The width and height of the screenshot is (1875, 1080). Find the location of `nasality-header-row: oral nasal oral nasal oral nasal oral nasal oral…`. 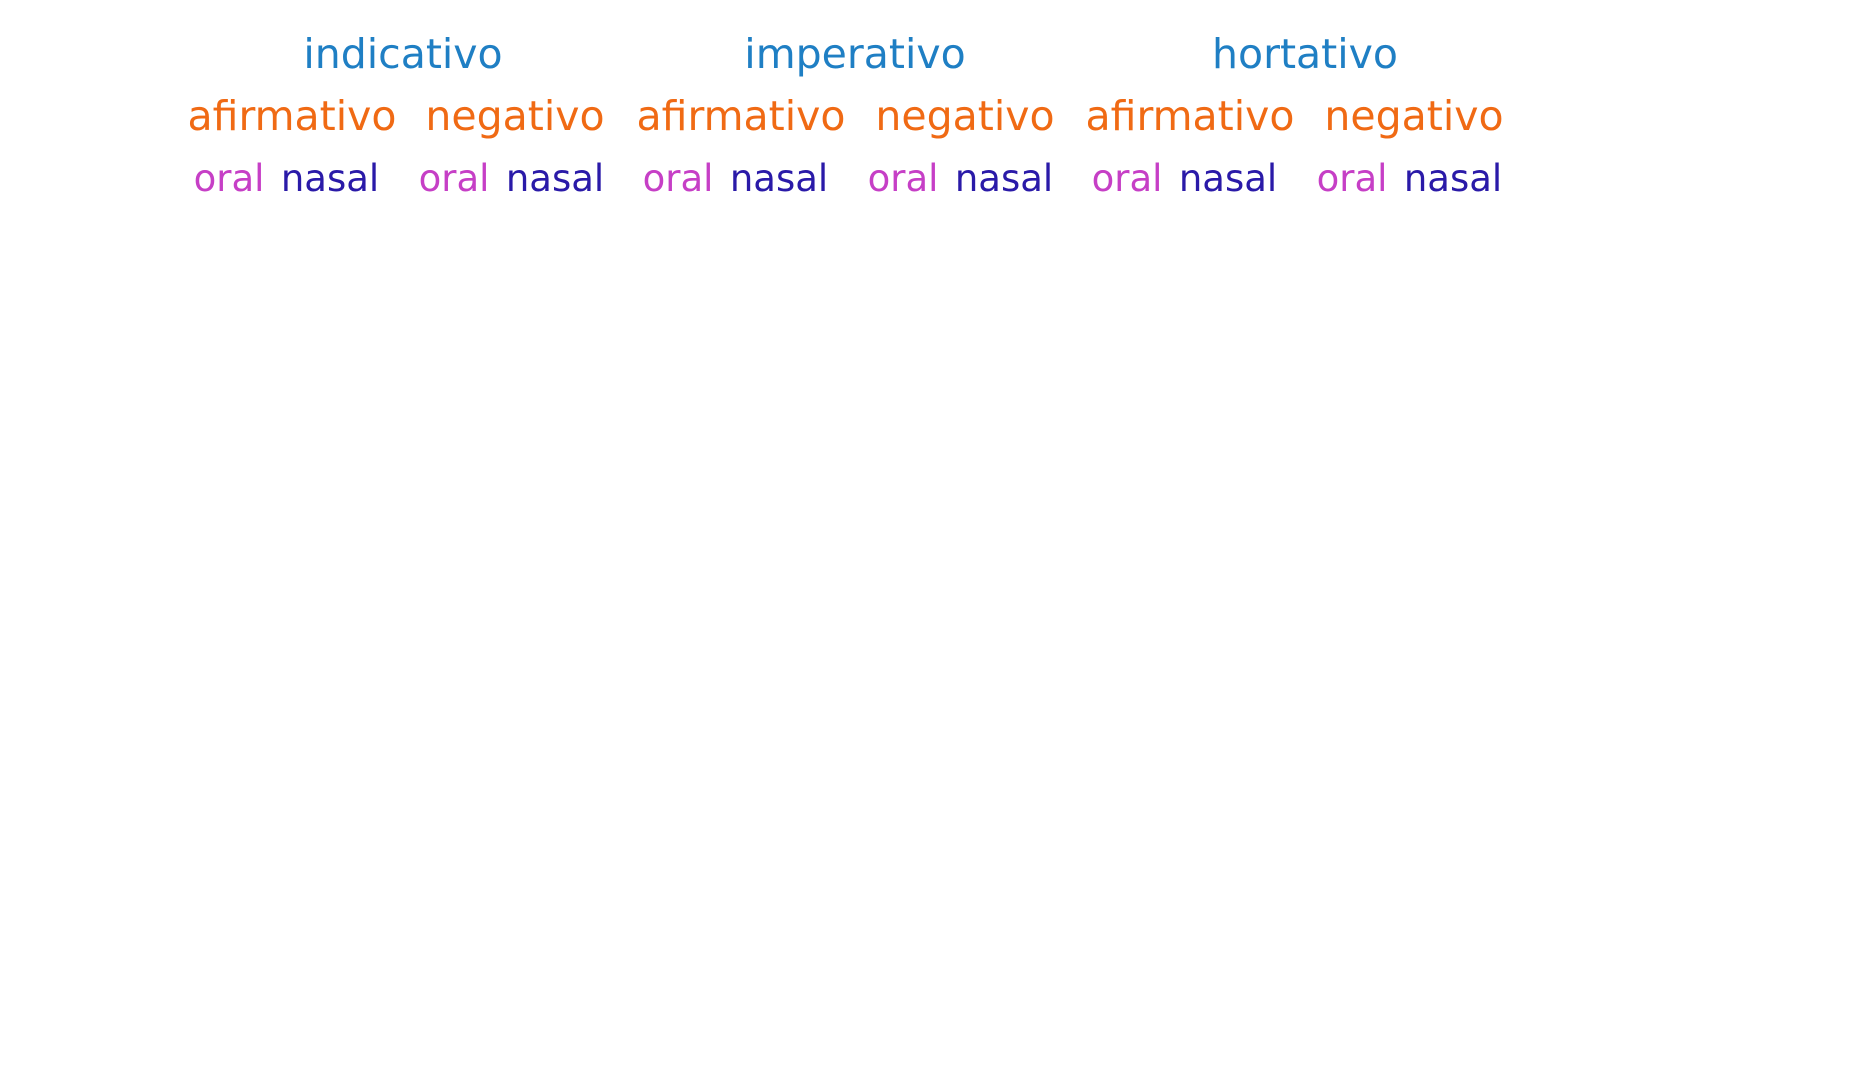

nasality-header-row: oral nasal oral nasal oral nasal oral nasal oral… is located at coordinates (937, 188).